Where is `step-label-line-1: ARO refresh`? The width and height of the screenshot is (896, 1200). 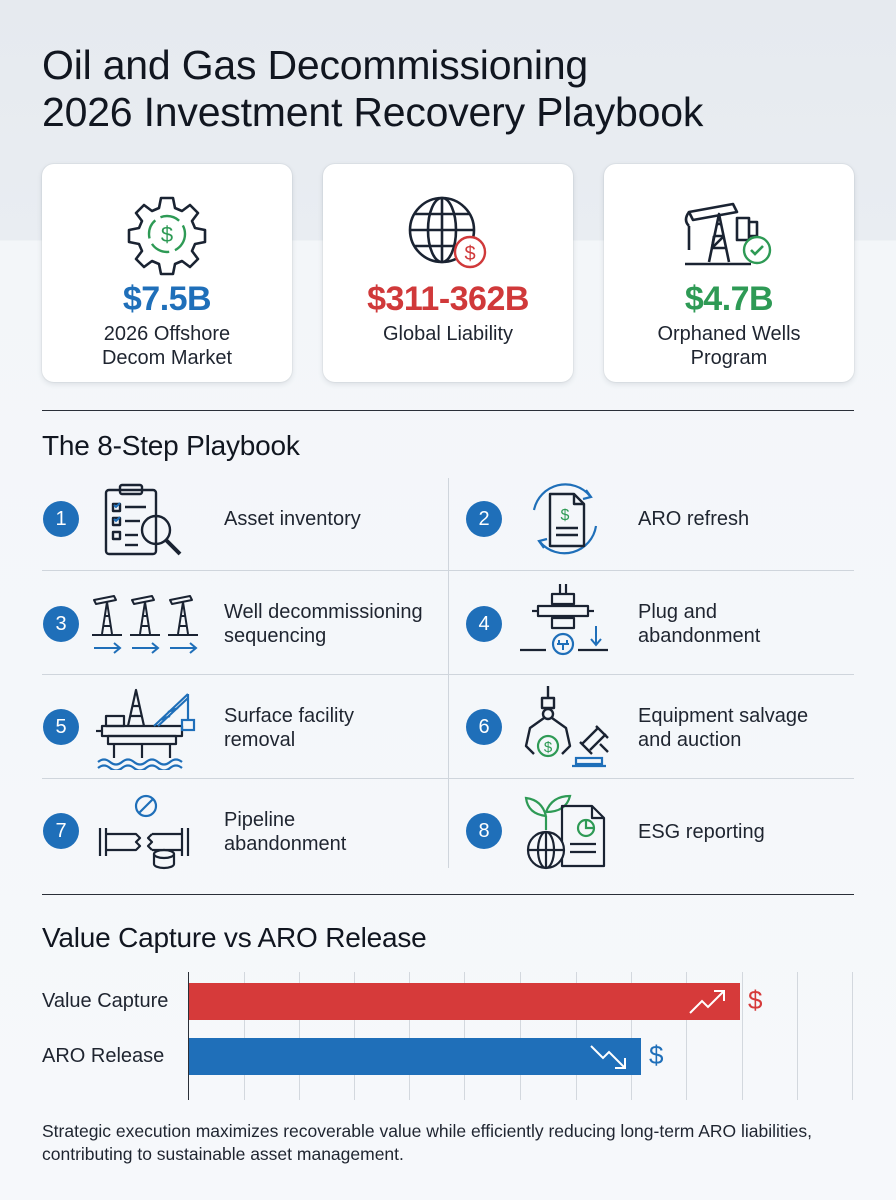 step-label-line-1: ARO refresh is located at coordinates (694, 519).